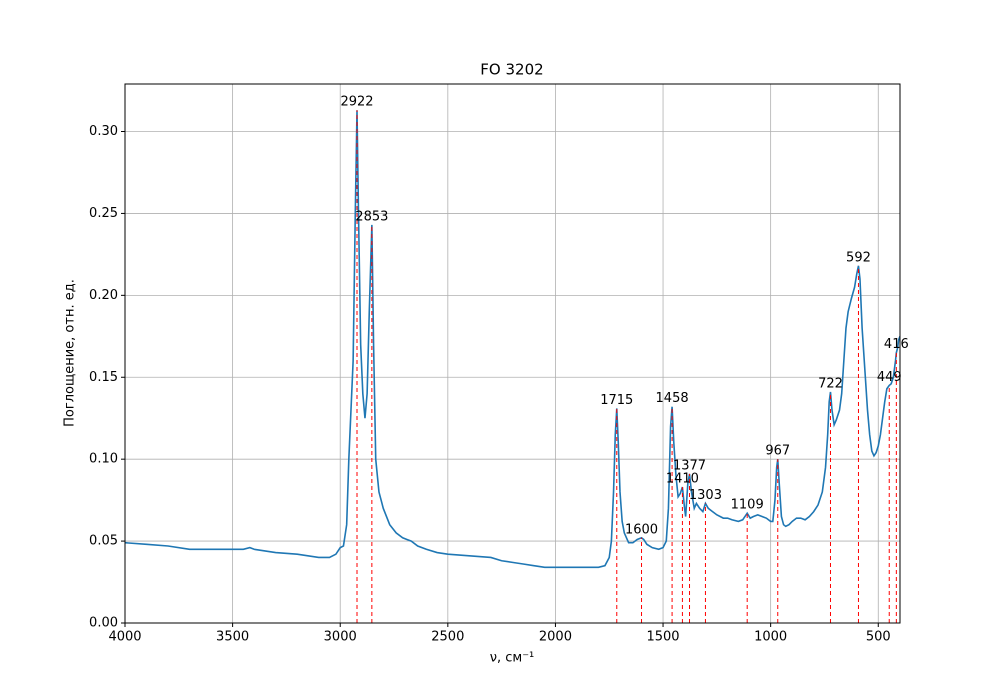  What do you see at coordinates (689, 465) in the screenshot?
I see `peak-label: 1377` at bounding box center [689, 465].